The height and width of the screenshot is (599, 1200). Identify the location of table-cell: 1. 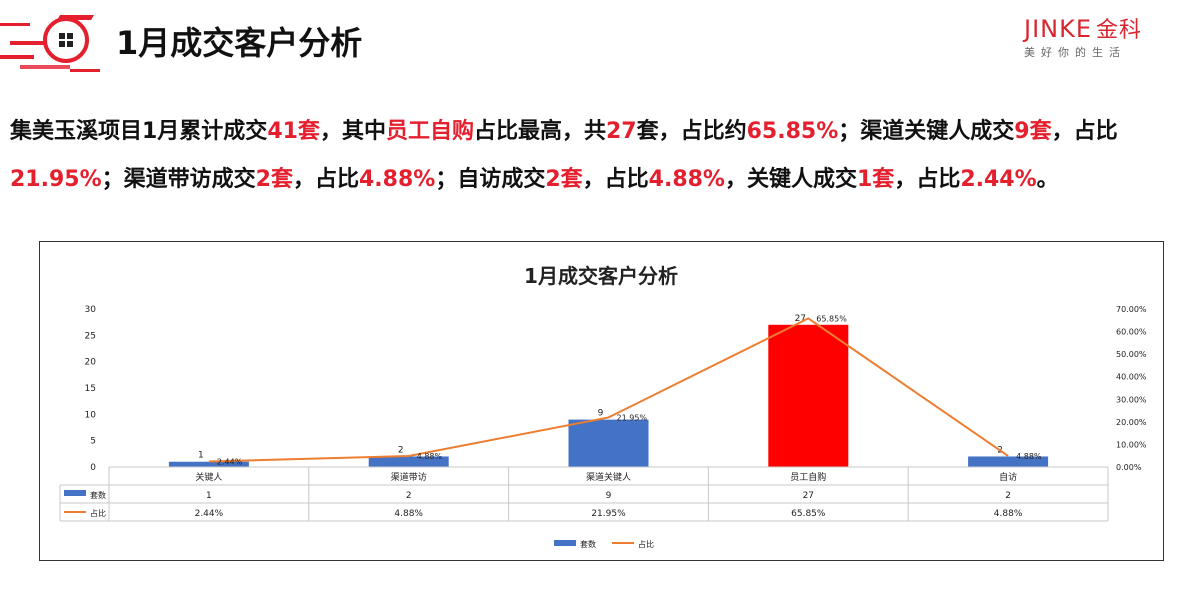
(209, 496).